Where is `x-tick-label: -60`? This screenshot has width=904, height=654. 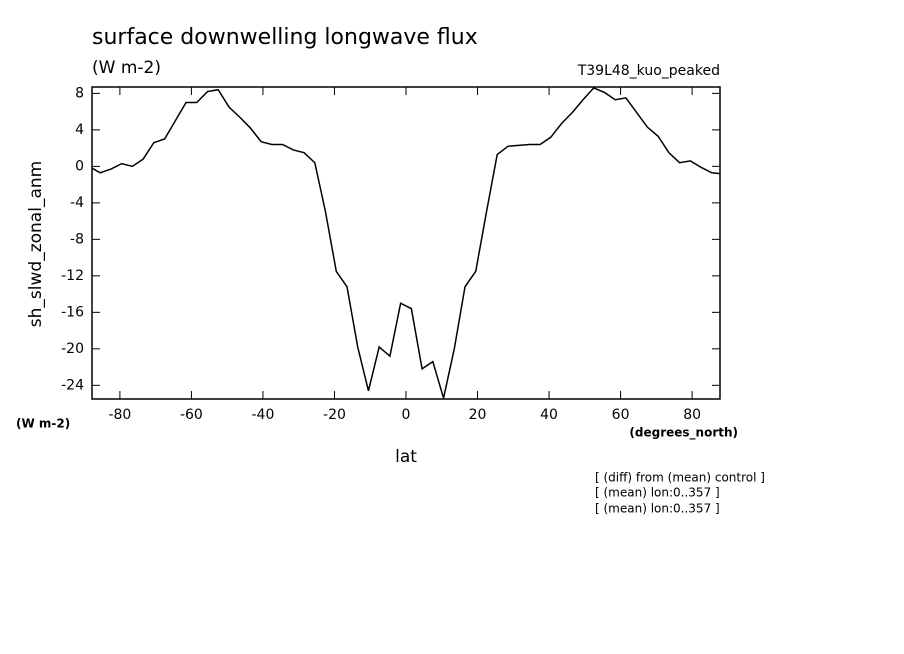
x-tick-label: -60 is located at coordinates (191, 415).